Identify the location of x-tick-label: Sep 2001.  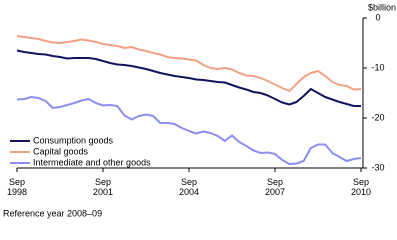
(103, 187).